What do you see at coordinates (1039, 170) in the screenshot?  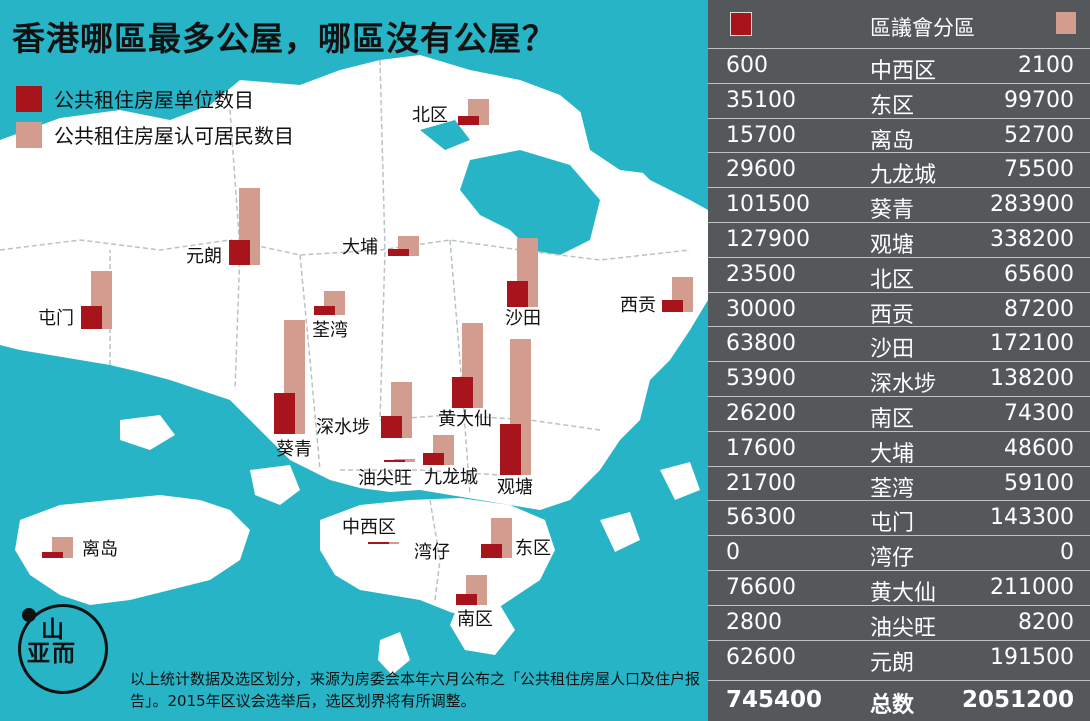 I see `row-residents: 75500` at bounding box center [1039, 170].